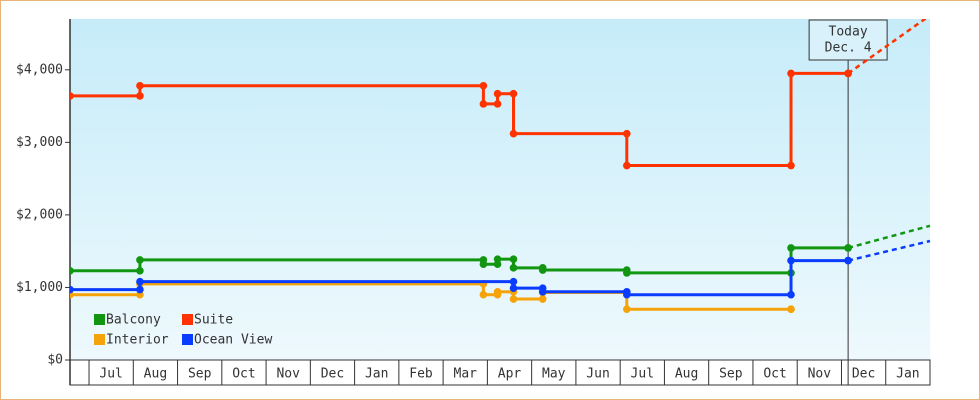 The height and width of the screenshot is (400, 980). I want to click on x-tick-label: Mar, so click(466, 374).